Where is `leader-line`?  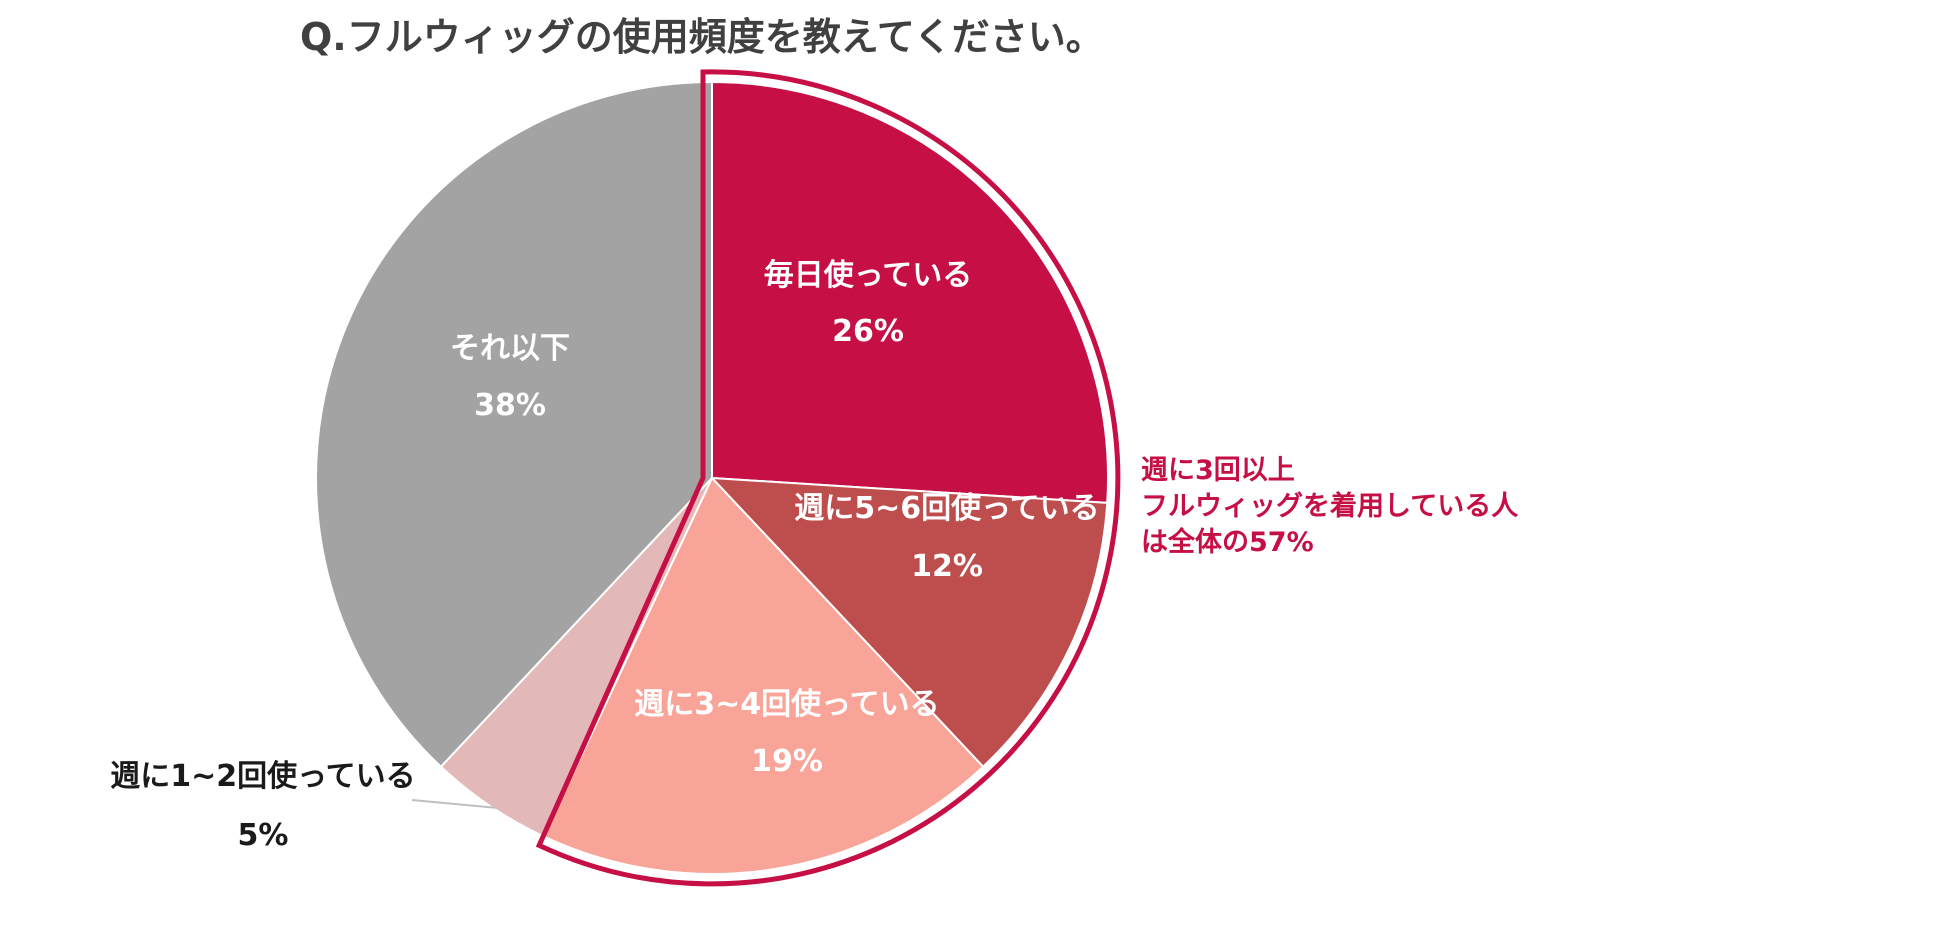
leader-line is located at coordinates (455, 804).